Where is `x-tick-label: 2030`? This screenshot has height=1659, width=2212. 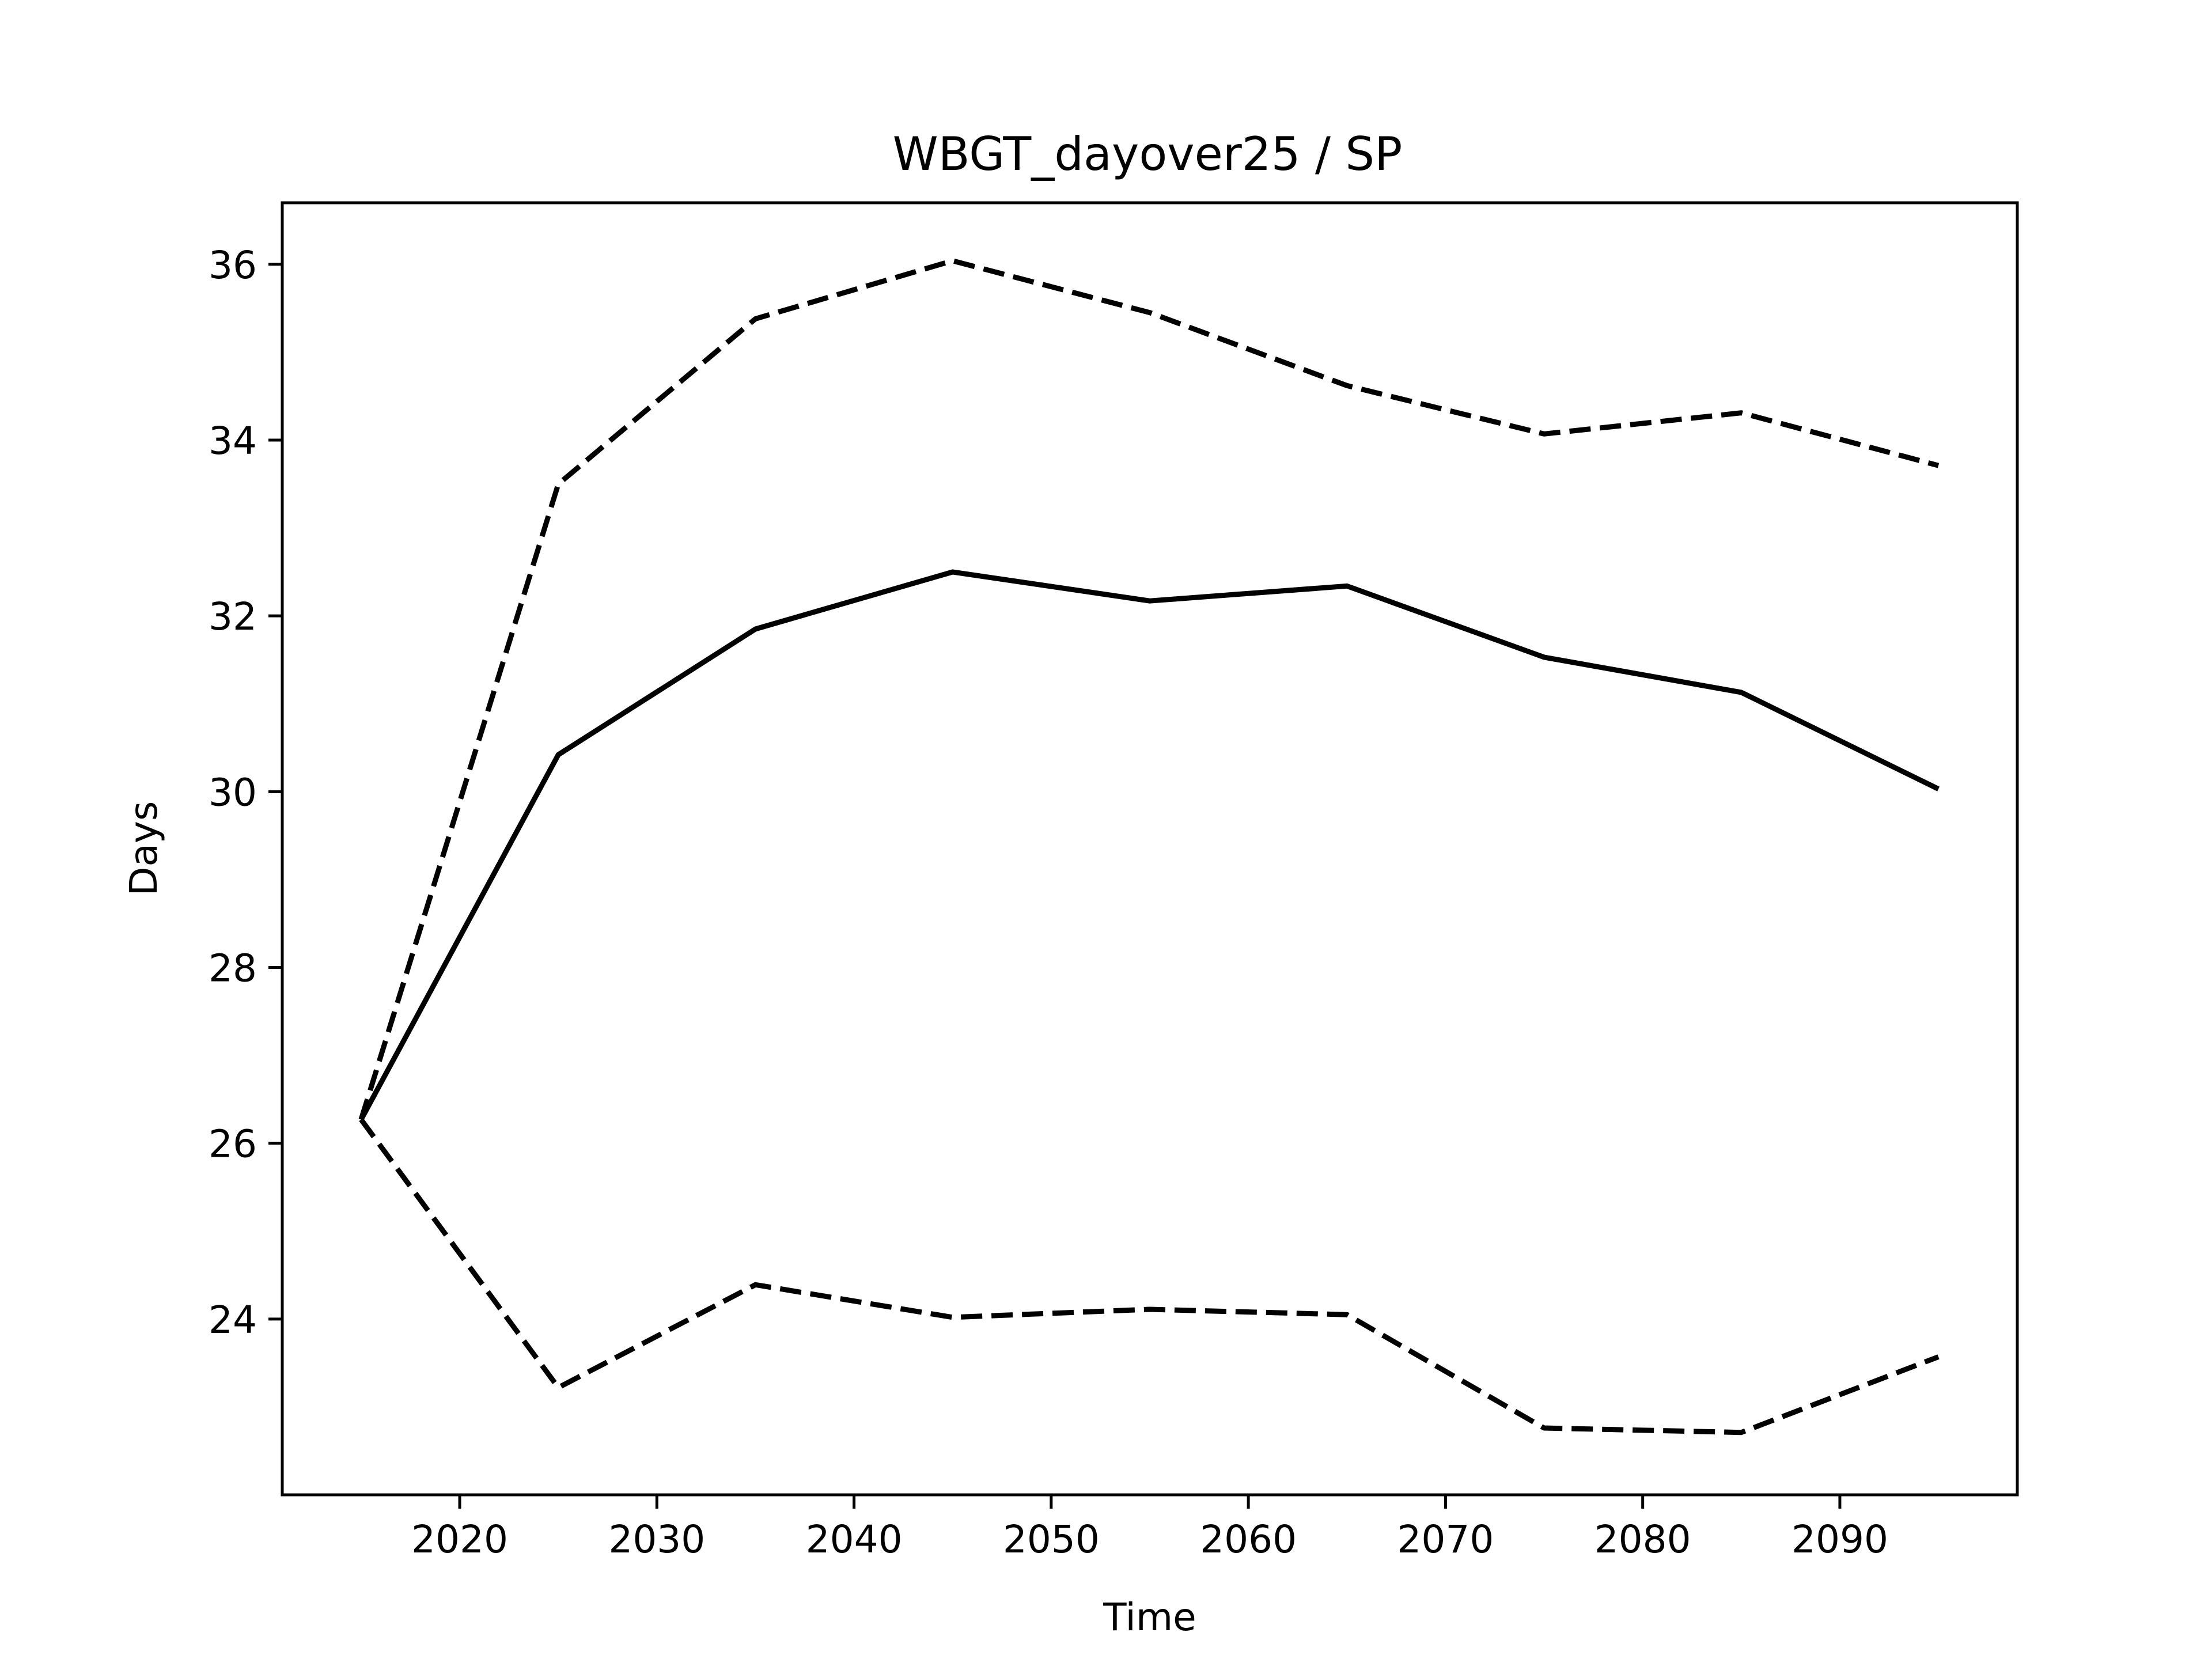
x-tick-label: 2030 is located at coordinates (656, 1539).